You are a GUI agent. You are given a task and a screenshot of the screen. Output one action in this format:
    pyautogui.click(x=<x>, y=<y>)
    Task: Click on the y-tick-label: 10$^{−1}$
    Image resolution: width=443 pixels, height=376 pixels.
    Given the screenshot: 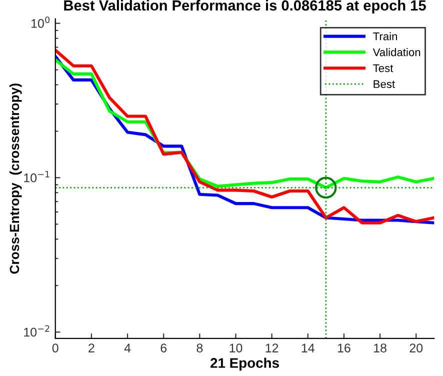 What is the action you would take?
    pyautogui.click(x=37, y=176)
    